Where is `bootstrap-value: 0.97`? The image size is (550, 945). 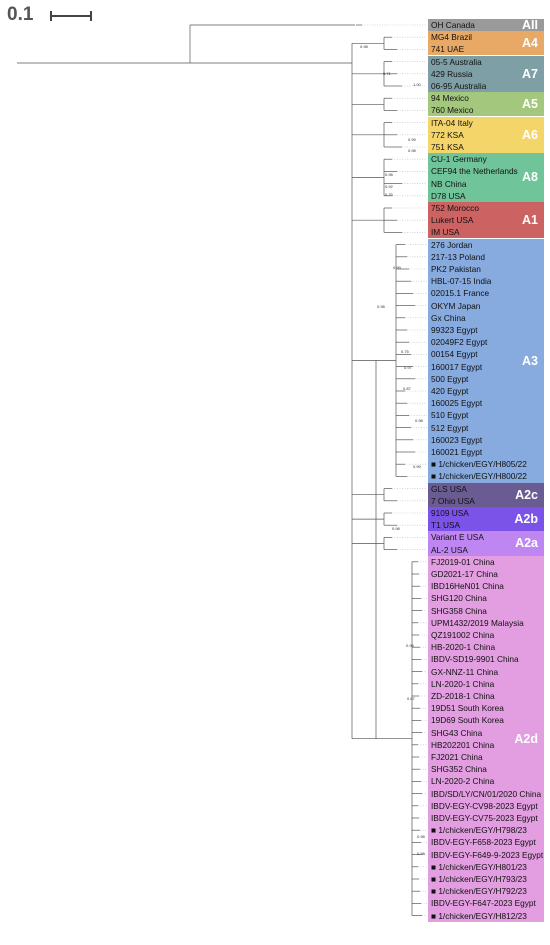
bootstrap-value: 0.97 is located at coordinates (408, 367).